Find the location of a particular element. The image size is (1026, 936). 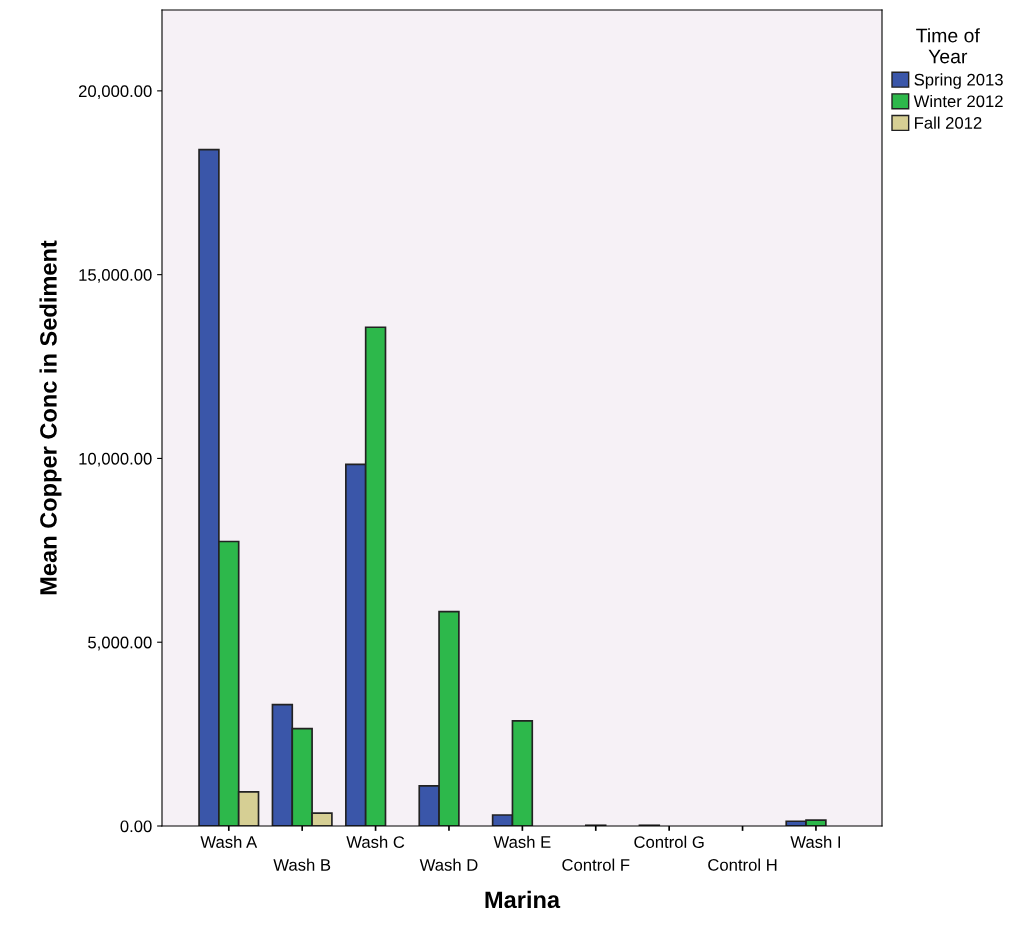

x-tick-label: Control G is located at coordinates (669, 841).